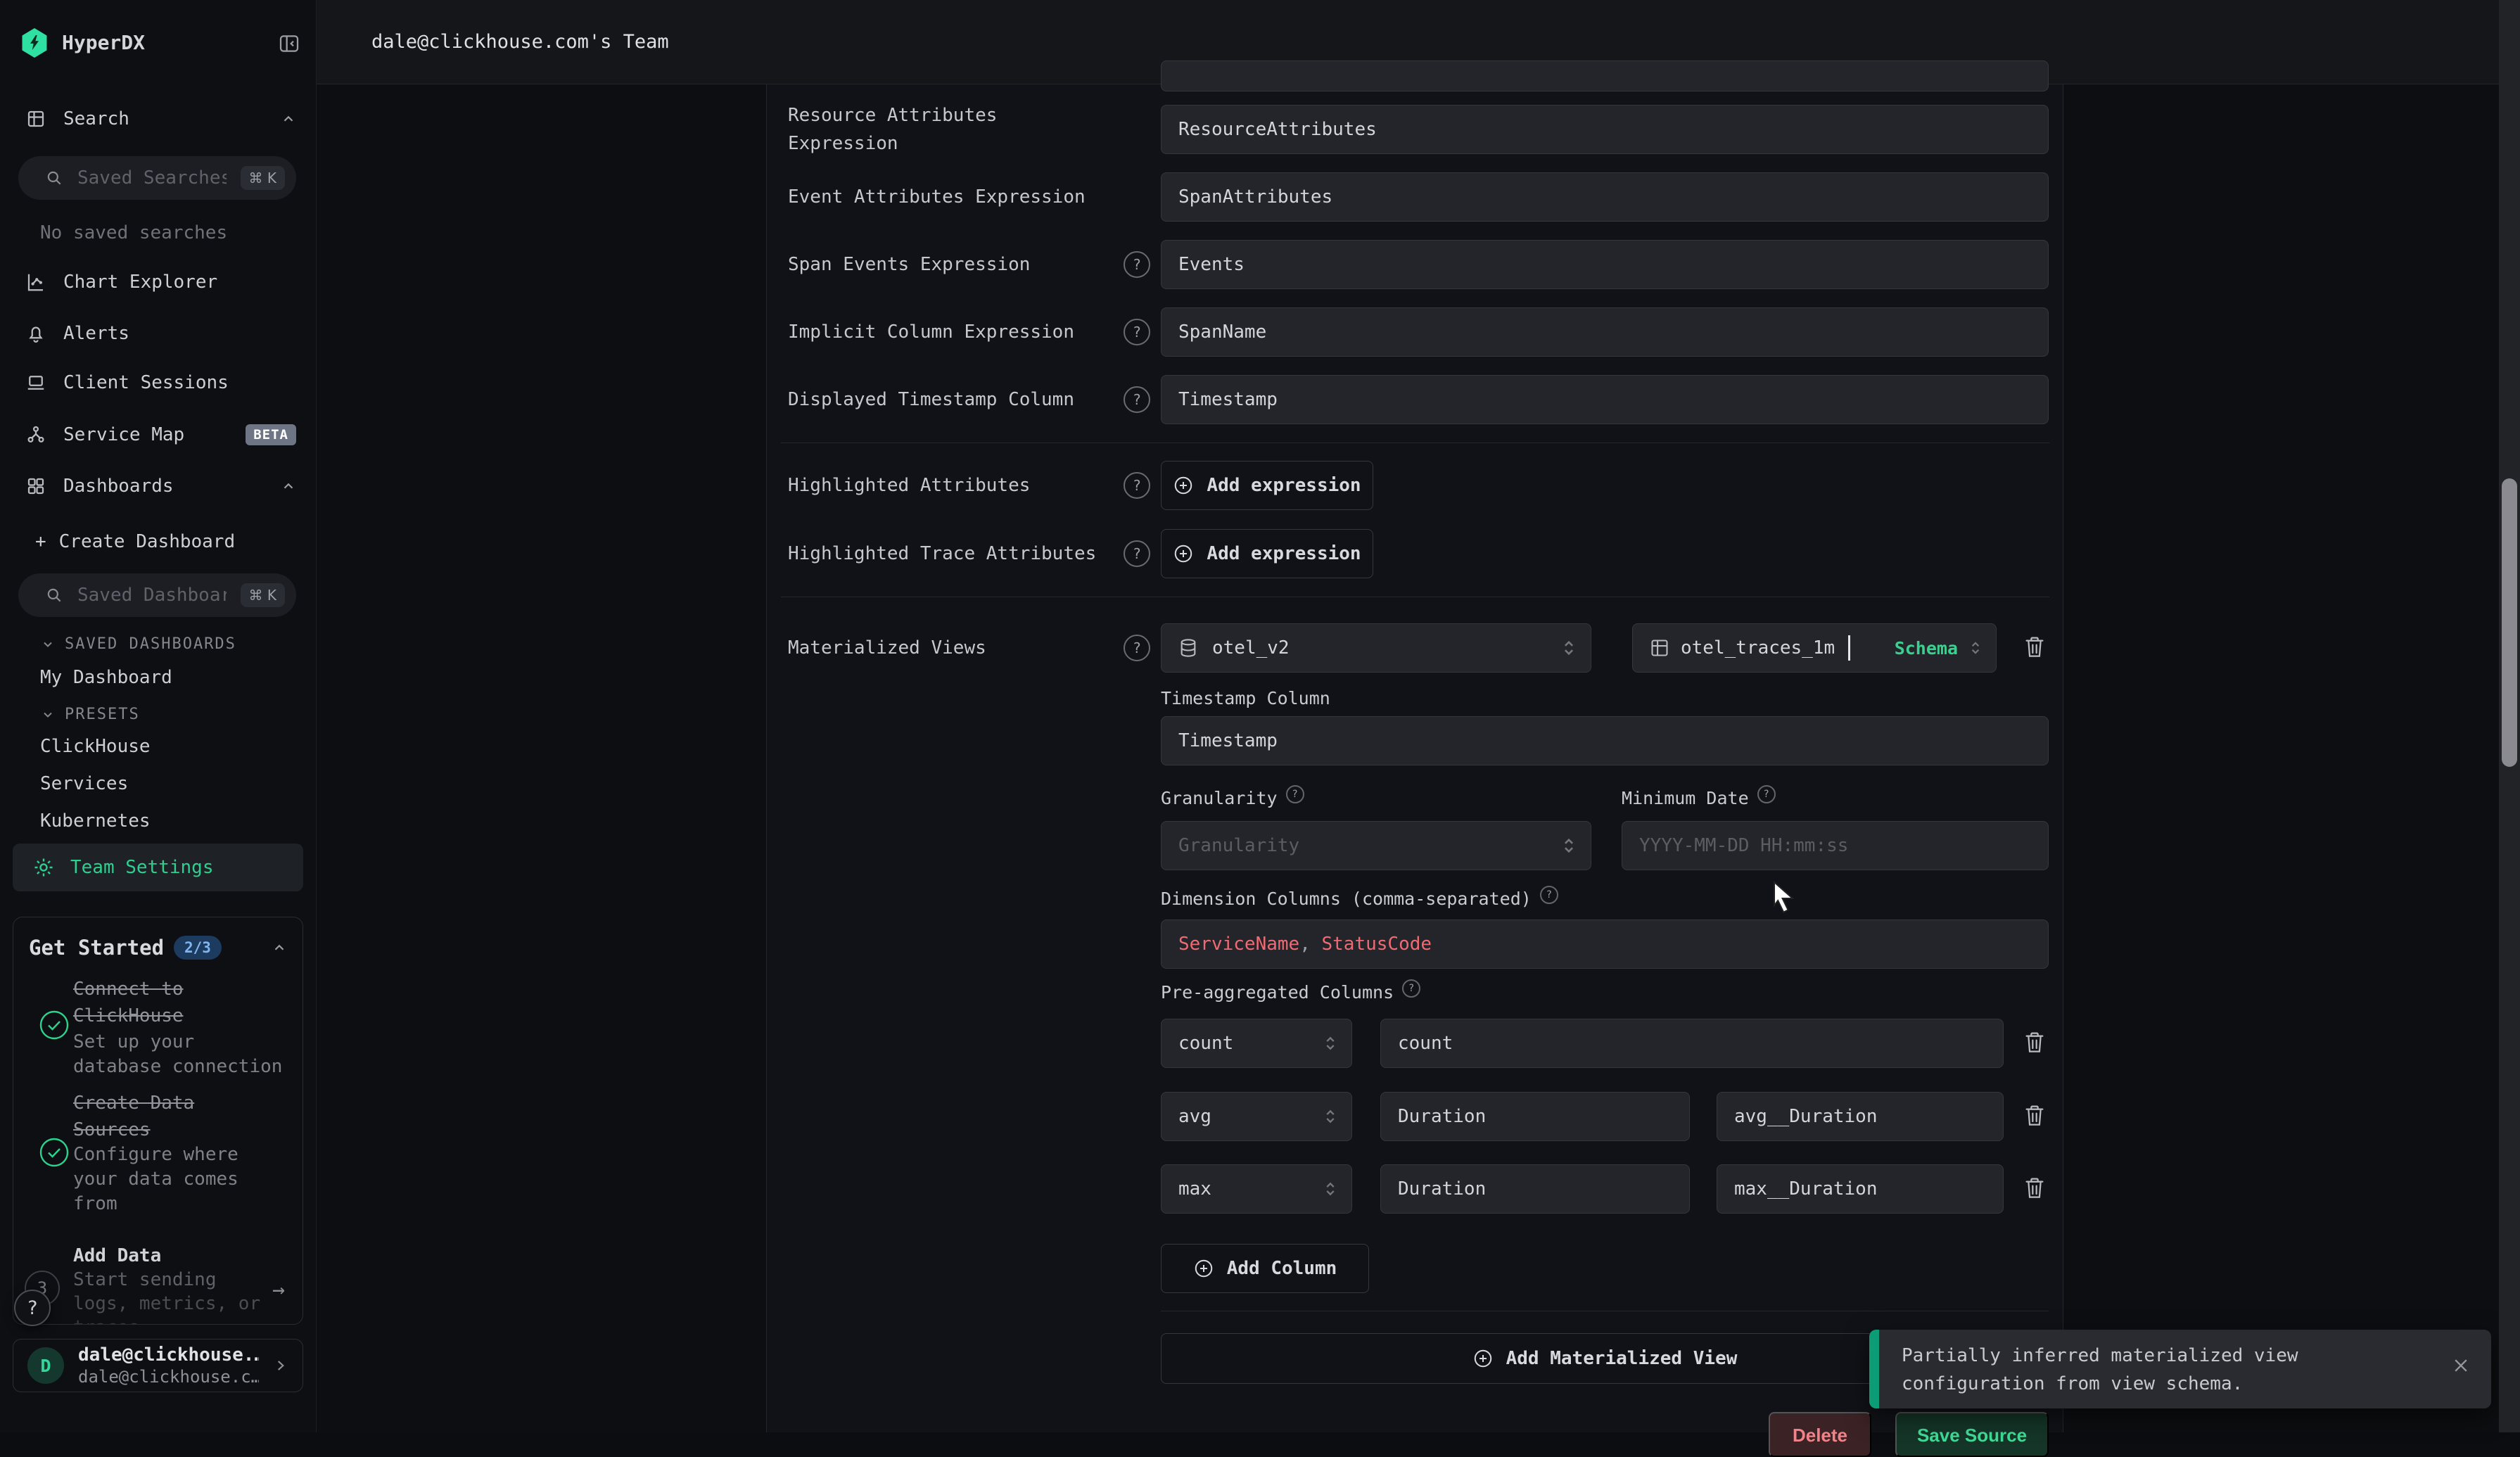  I want to click on trash-icon, so click(2035, 1042).